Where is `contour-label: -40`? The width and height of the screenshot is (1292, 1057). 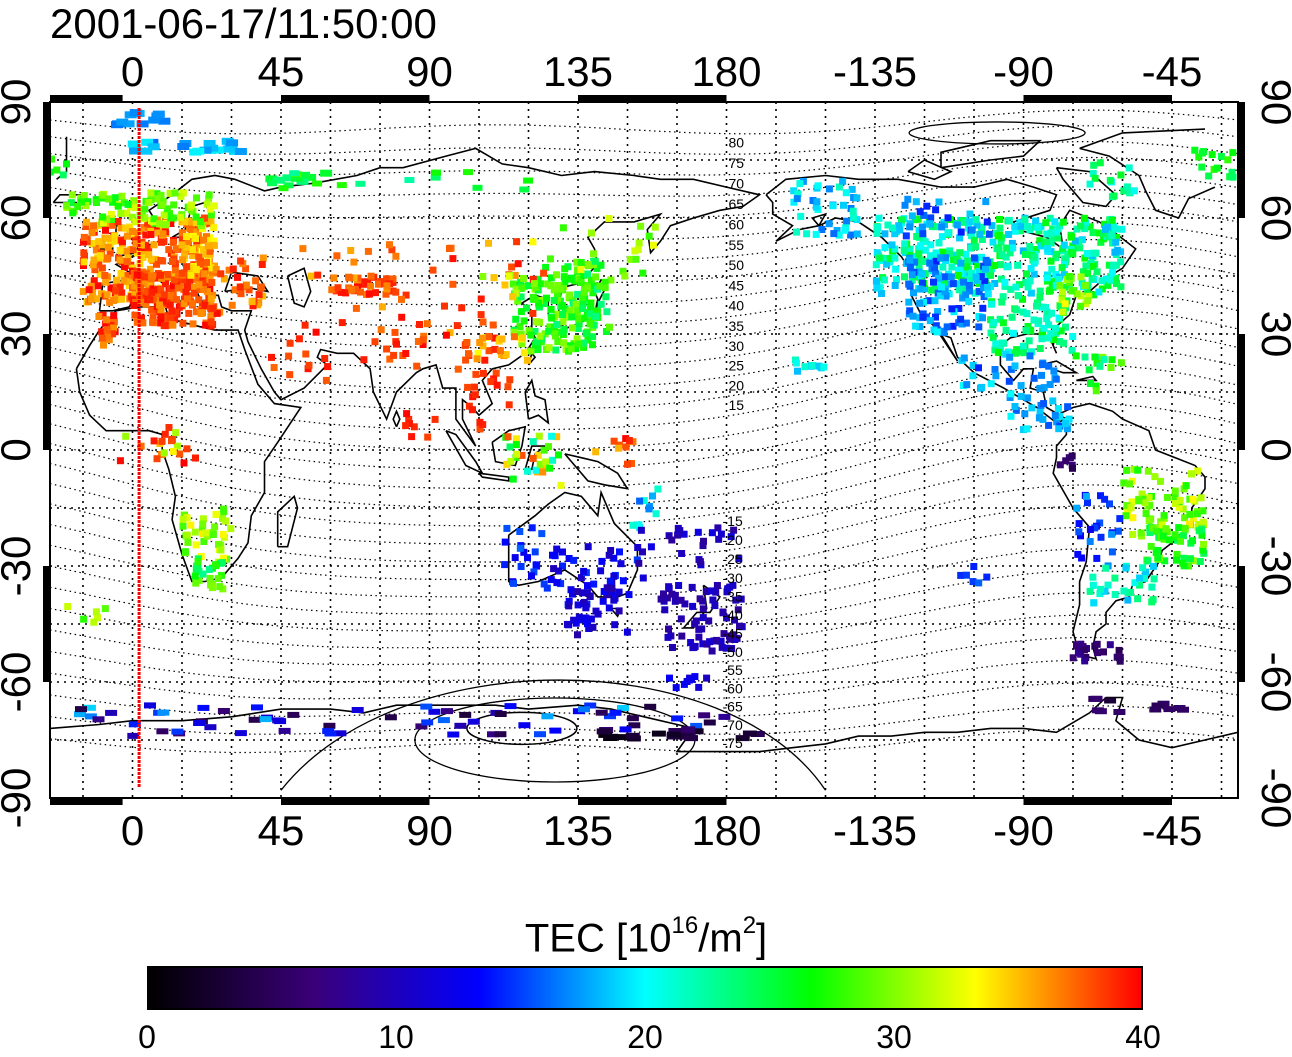
contour-label: -40 is located at coordinates (733, 615).